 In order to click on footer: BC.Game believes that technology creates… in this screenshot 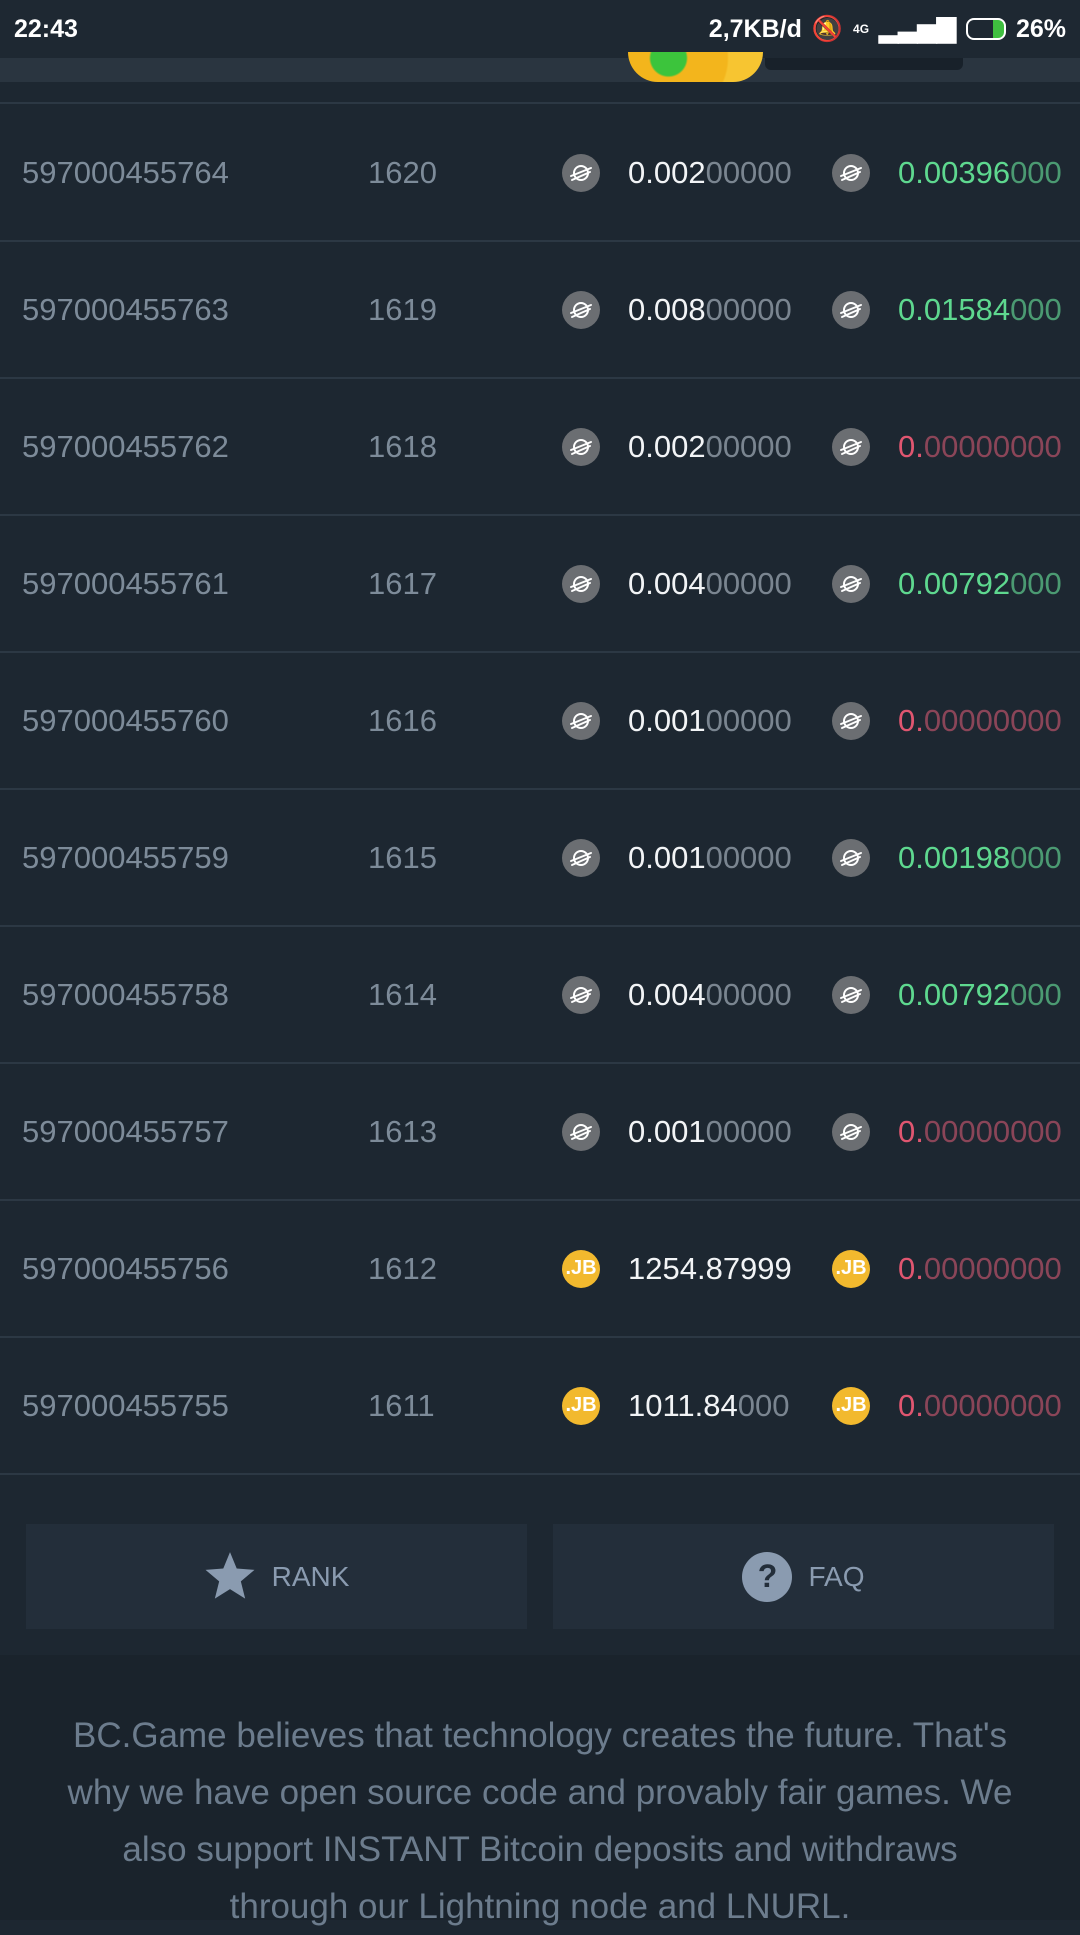, I will do `click(540, 1790)`.